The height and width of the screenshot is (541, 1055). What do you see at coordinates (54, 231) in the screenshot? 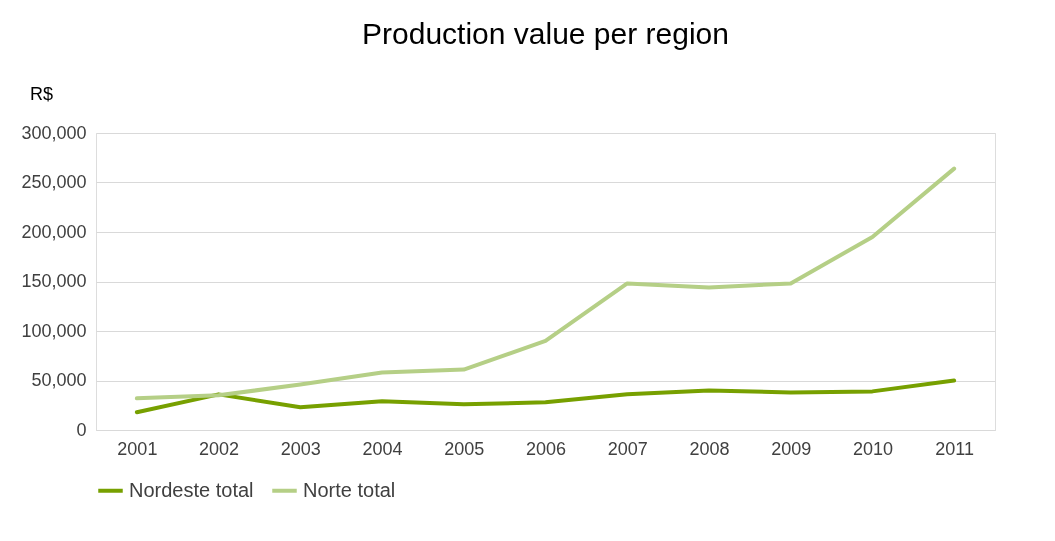
I see `y-tick-label: 200,000` at bounding box center [54, 231].